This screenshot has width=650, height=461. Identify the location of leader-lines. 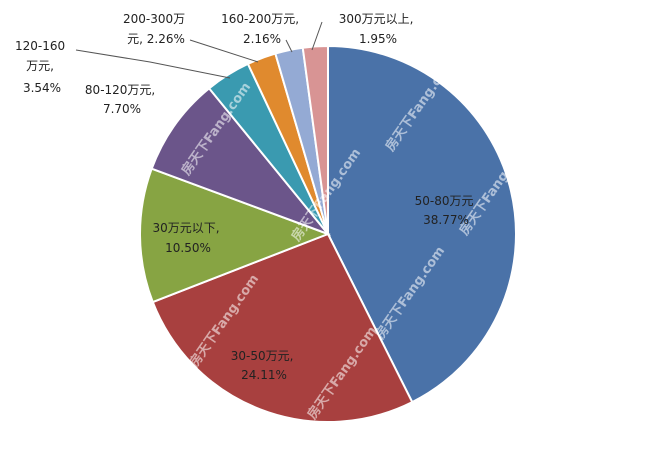
(199, 50).